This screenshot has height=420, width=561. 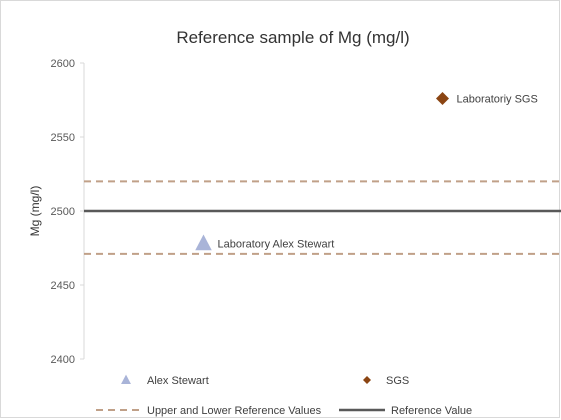 I want to click on y-tick-label: 2550, so click(x=63, y=138).